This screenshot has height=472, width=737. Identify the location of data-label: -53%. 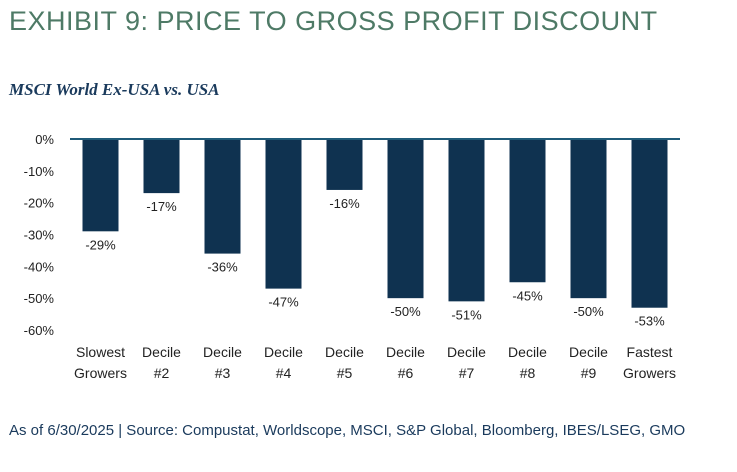
(649, 321).